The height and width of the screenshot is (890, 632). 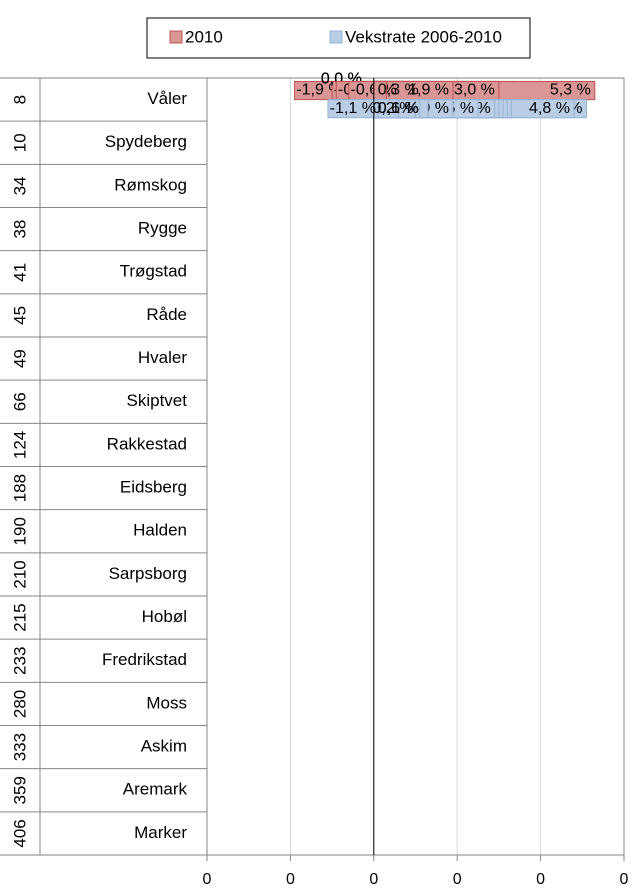 I want to click on data-label: 3,0 %, so click(x=474, y=90).